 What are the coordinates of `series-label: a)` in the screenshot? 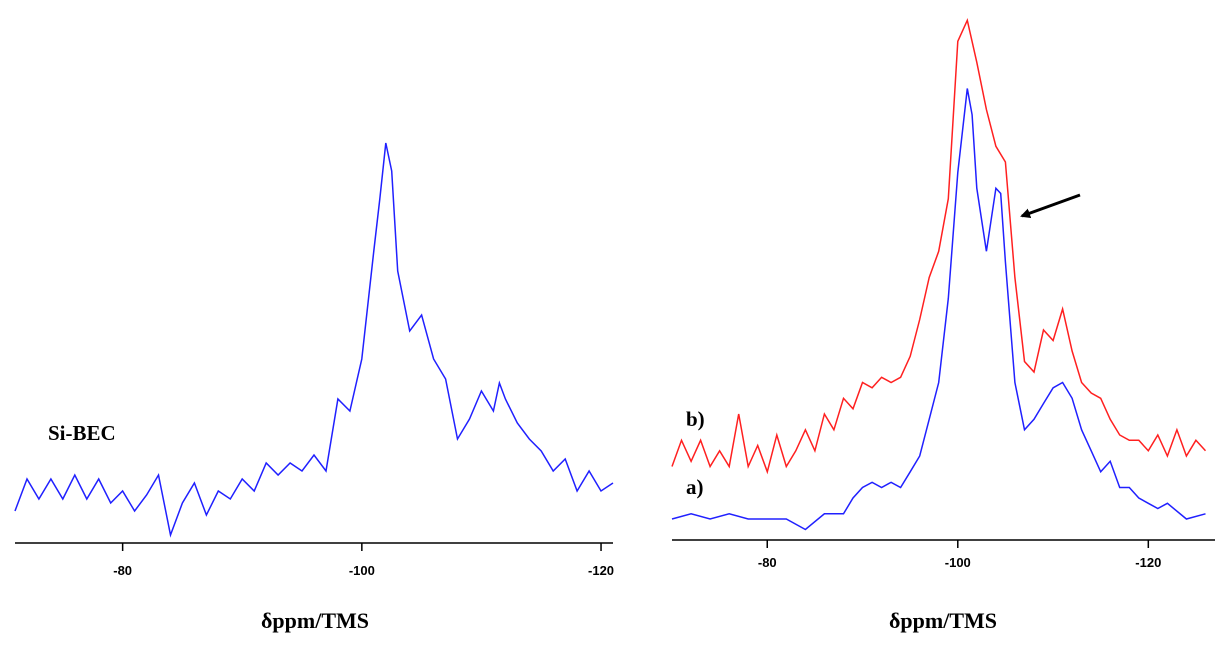 It's located at (695, 487).